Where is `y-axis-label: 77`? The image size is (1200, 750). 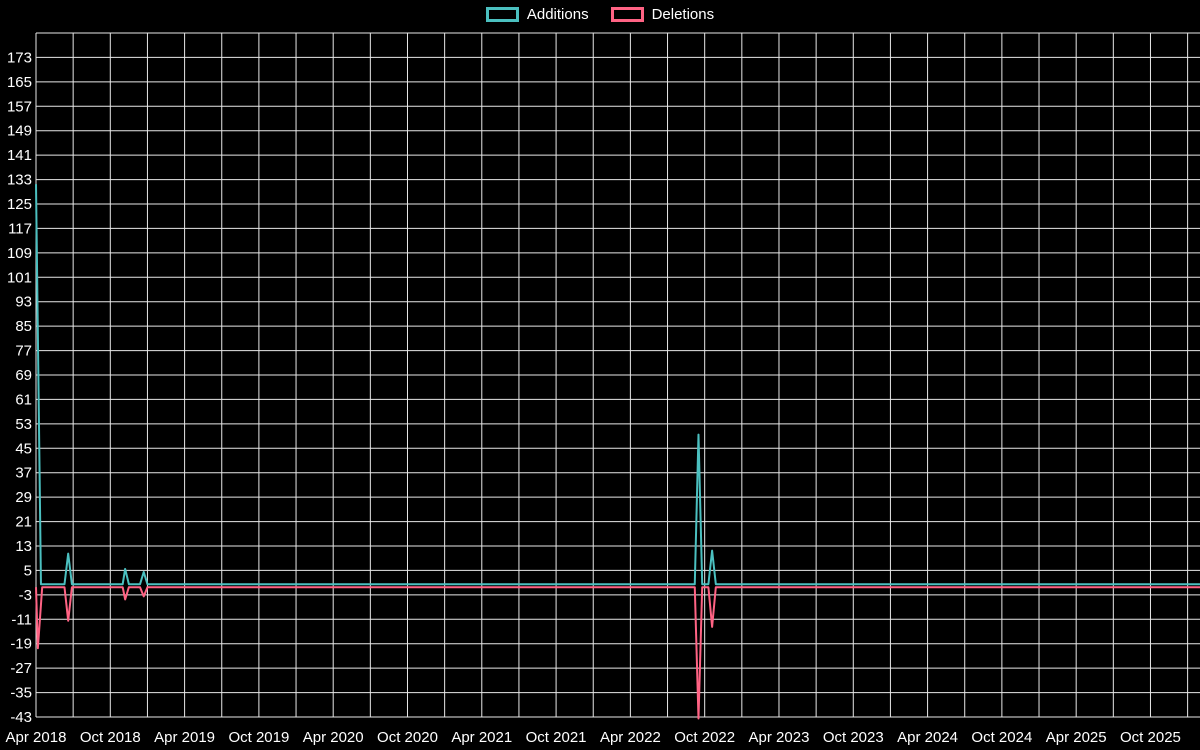 y-axis-label: 77 is located at coordinates (23, 351).